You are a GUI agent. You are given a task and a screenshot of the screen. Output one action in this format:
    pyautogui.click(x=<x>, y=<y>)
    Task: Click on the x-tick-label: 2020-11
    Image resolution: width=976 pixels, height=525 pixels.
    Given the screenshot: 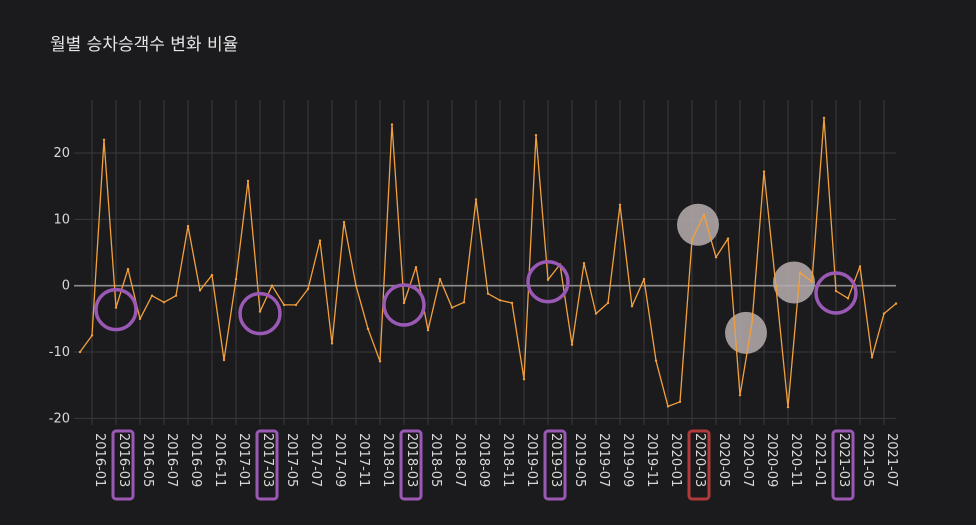 What is the action you would take?
    pyautogui.click(x=795, y=460)
    